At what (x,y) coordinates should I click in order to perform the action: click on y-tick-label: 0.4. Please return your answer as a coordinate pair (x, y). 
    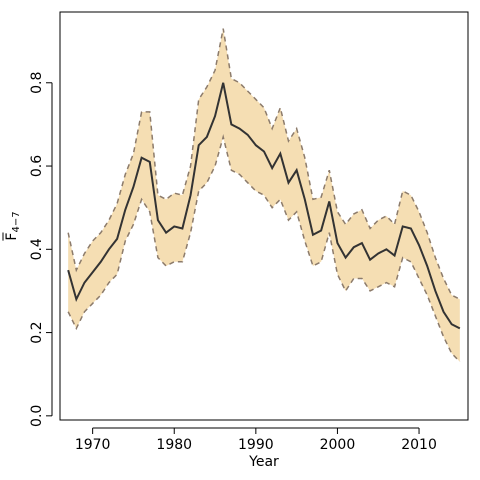
    Looking at the image, I should click on (37, 249).